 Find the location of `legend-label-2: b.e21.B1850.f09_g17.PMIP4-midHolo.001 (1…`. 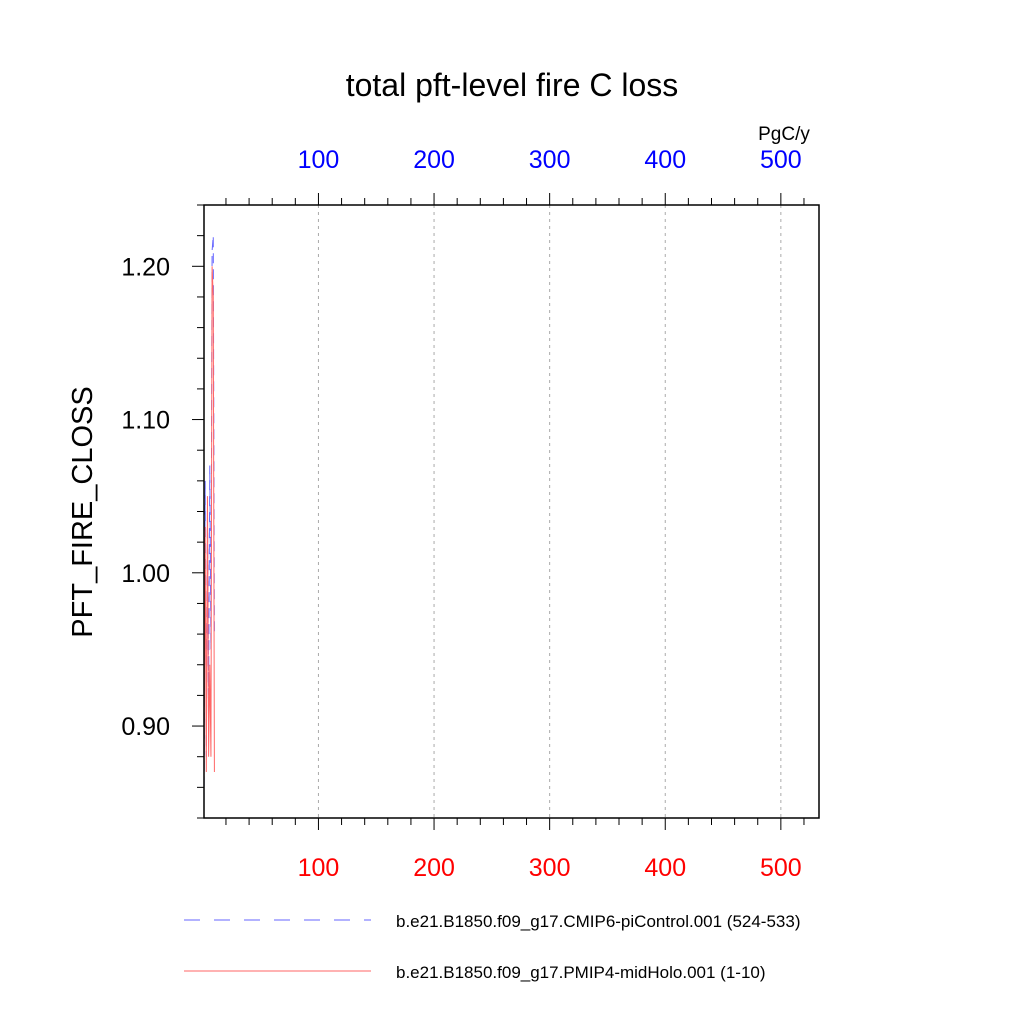

legend-label-2: b.e21.B1850.f09_g17.PMIP4-midHolo.001 (1… is located at coordinates (581, 972).